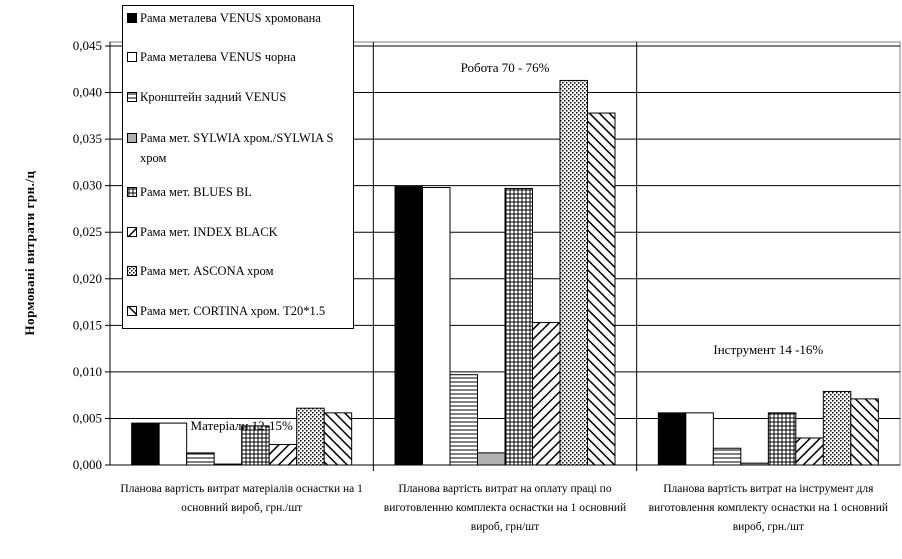 Image resolution: width=902 pixels, height=559 pixels. I want to click on group-annotation: Робота 70 - 76%, so click(505, 67).